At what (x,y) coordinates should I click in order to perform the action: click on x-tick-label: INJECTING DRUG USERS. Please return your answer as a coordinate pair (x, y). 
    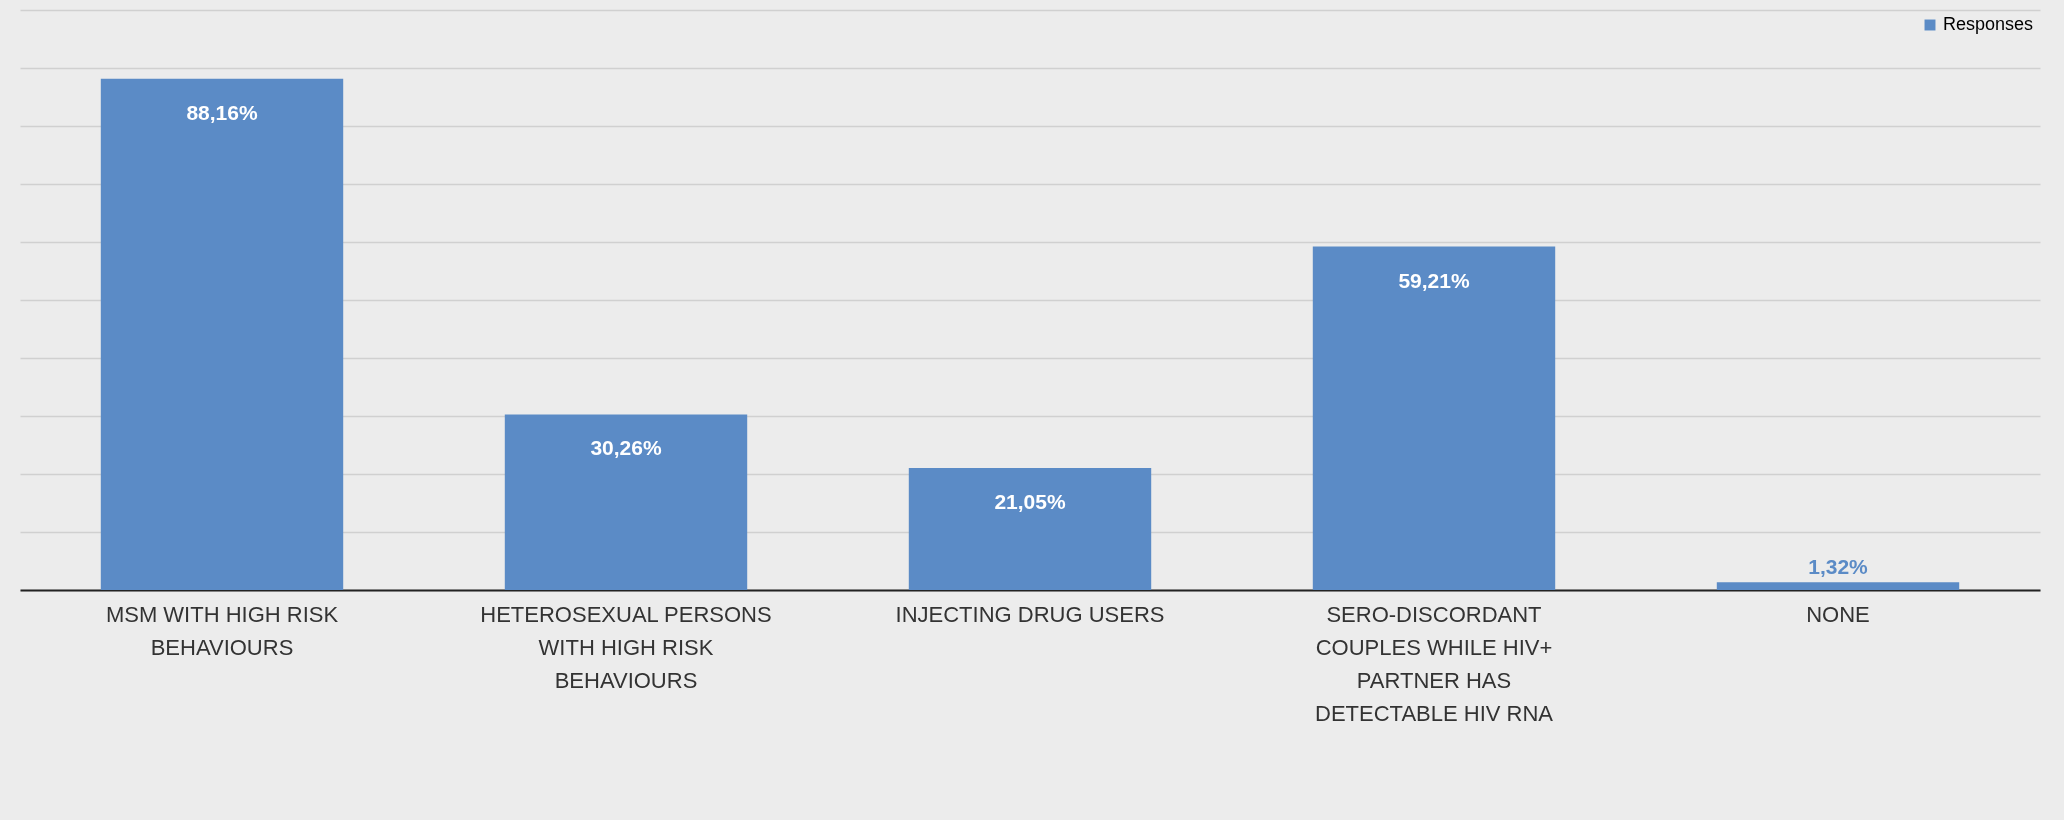
    Looking at the image, I should click on (1030, 614).